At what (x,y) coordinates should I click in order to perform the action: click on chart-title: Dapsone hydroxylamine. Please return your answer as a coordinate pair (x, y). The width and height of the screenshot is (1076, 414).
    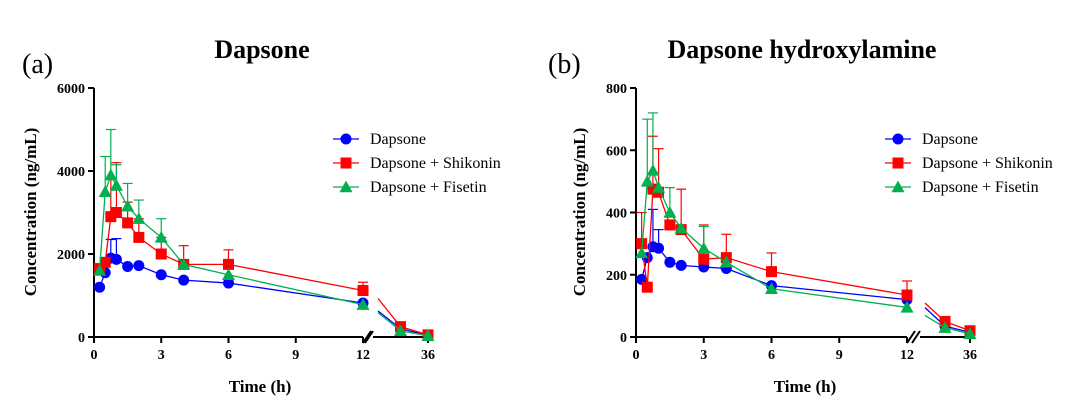
    Looking at the image, I should click on (802, 49).